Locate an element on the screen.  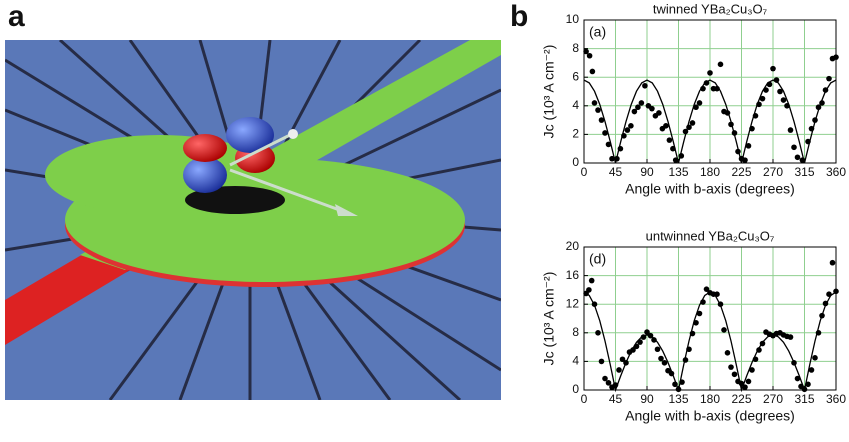
y-tick-label: 16 is located at coordinates (573, 275).